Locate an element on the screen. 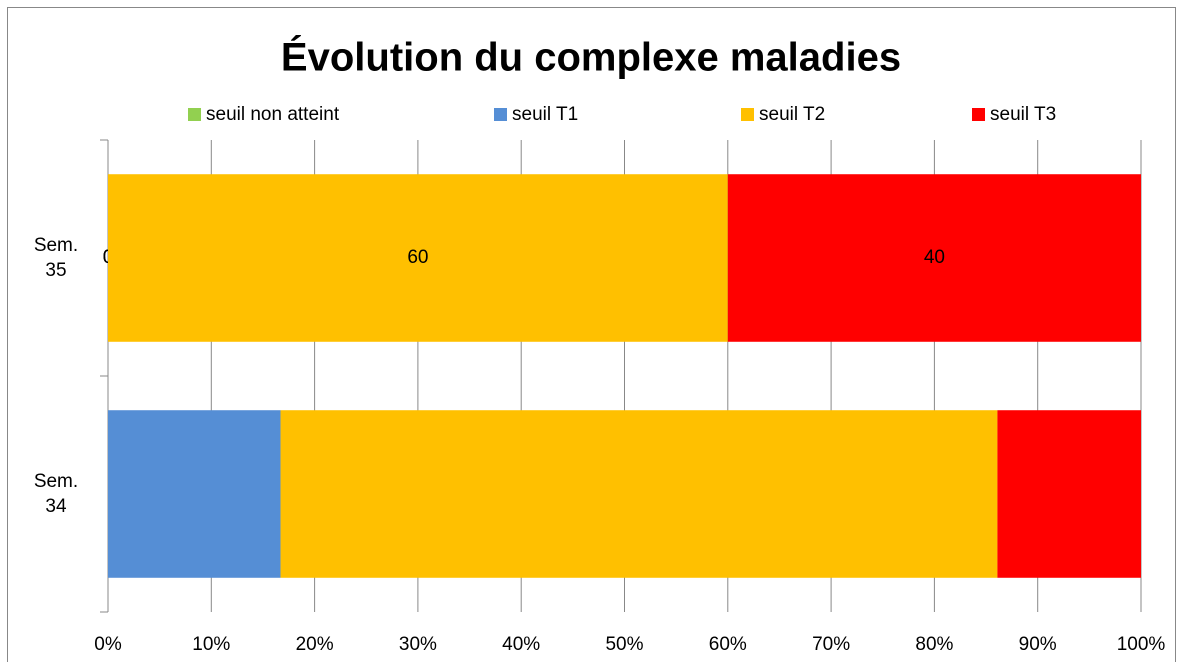 Image resolution: width=1183 pixels, height=662 pixels. x-tick-label: 10% is located at coordinates (211, 644).